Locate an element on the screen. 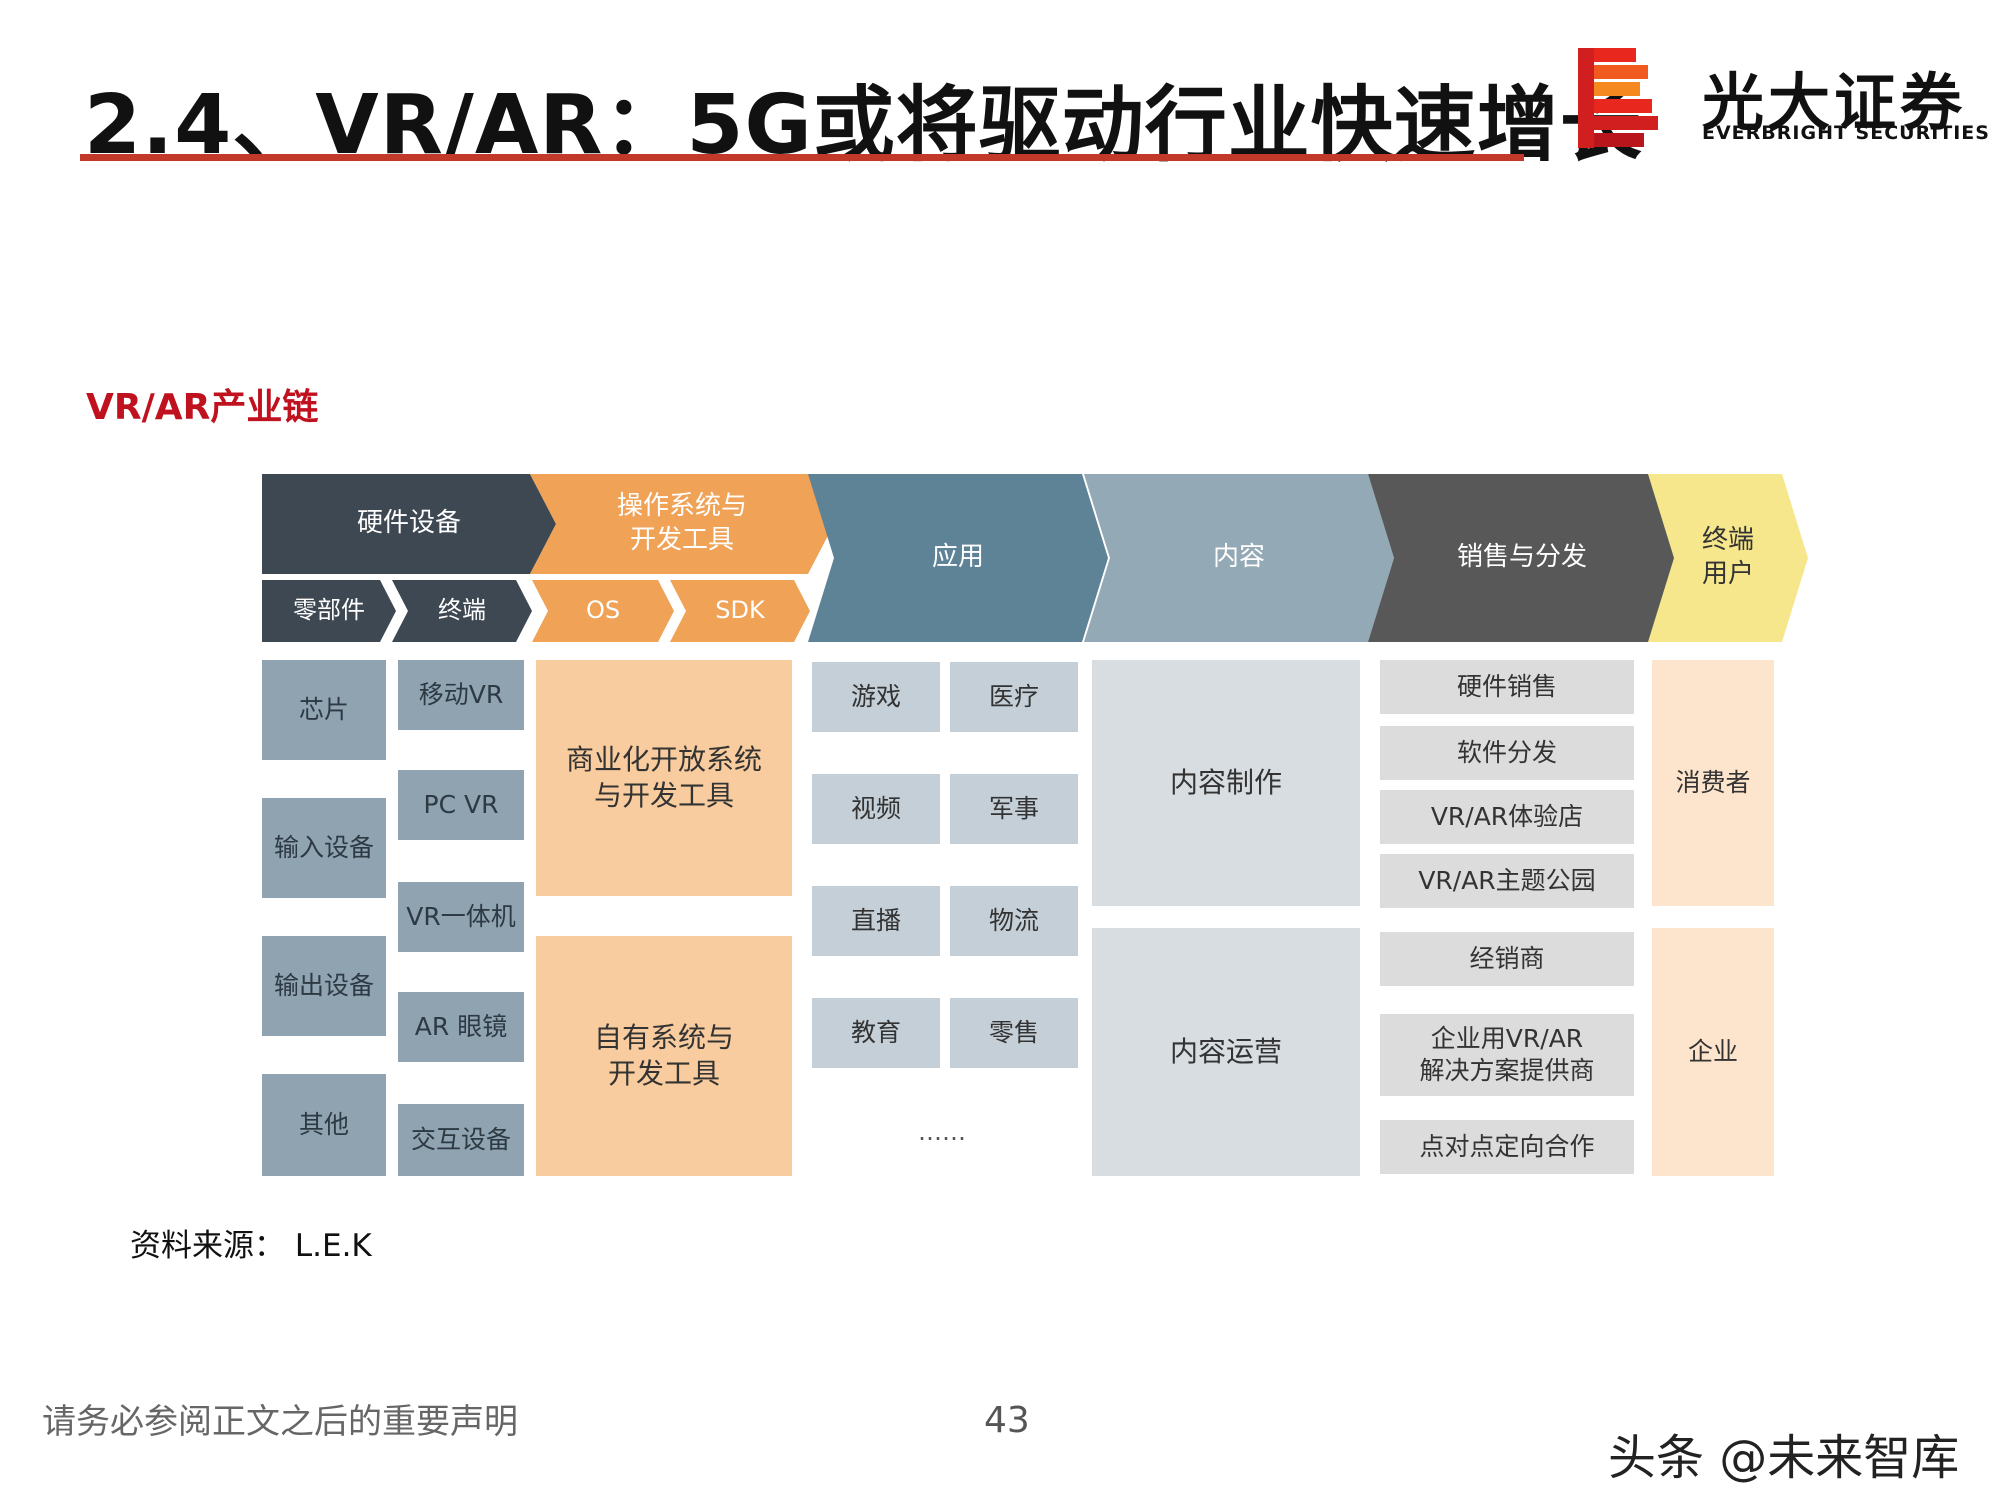 The height and width of the screenshot is (1500, 2000). application-item: 直播 is located at coordinates (876, 921).